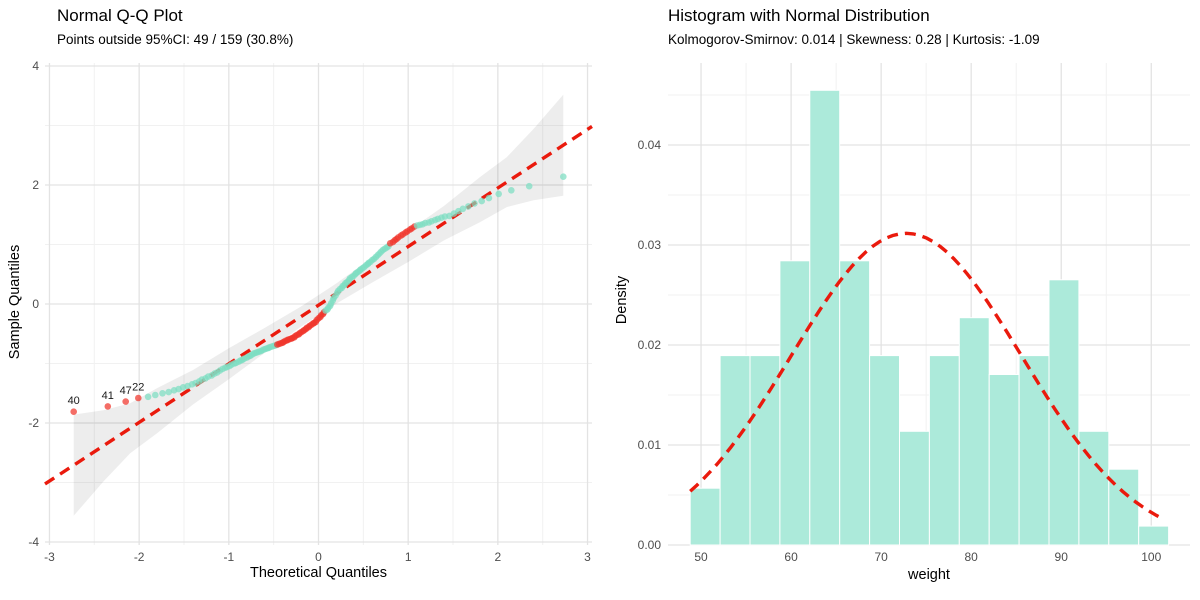 The height and width of the screenshot is (600, 1200). I want to click on outlier-label: 41, so click(108, 396).